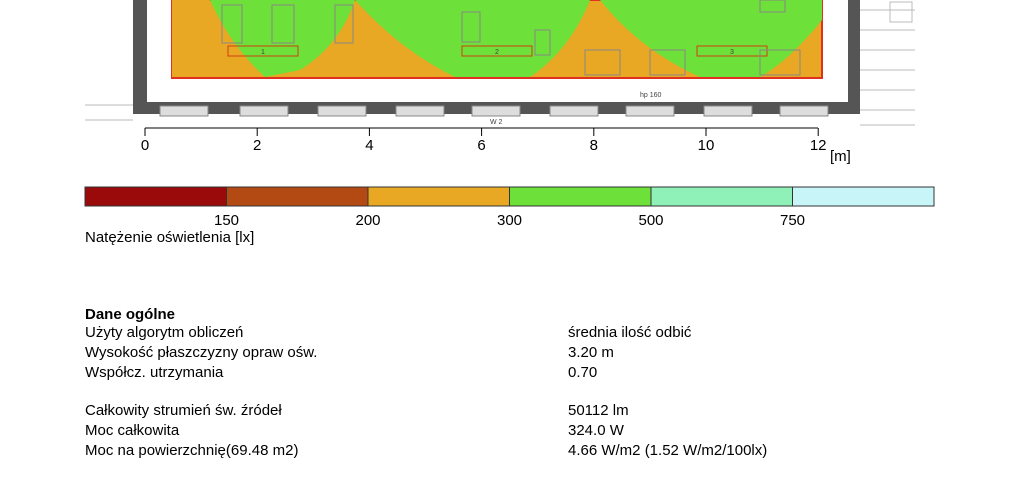  I want to click on section-title: Dane ogólne, so click(130, 314).